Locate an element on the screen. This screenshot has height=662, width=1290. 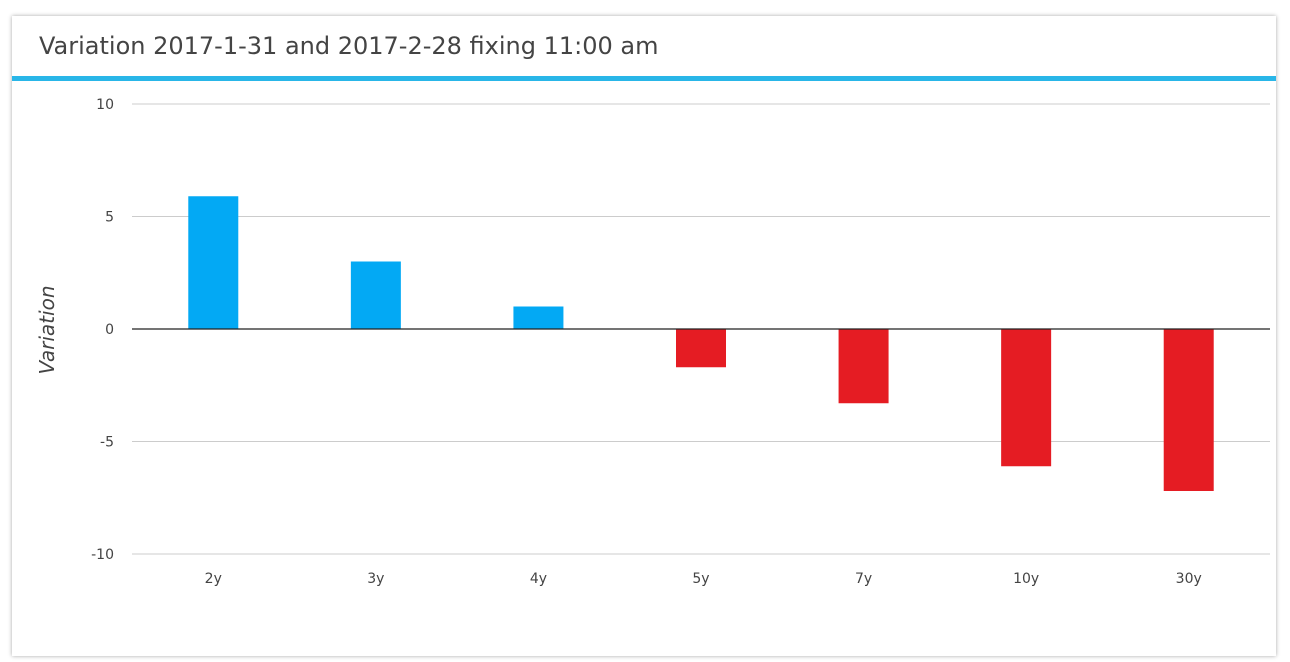
x-tick-label: 10y is located at coordinates (1026, 579).